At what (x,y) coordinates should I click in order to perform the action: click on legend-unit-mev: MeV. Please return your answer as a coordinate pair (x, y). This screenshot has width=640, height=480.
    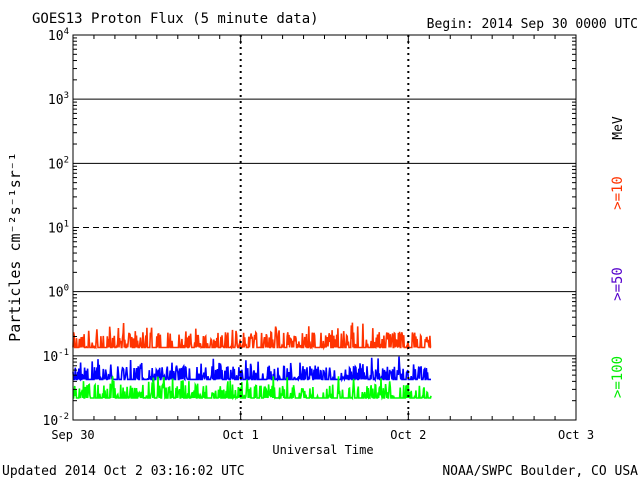
    Looking at the image, I should click on (618, 128).